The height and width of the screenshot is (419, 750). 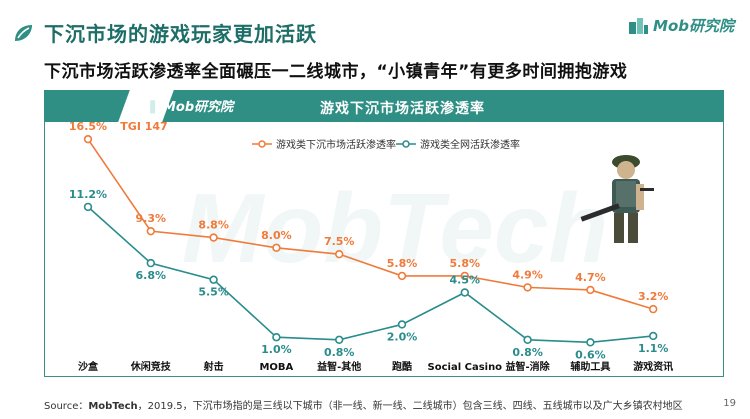 What do you see at coordinates (276, 367) in the screenshot?
I see `x-tick-label-3: MOBA` at bounding box center [276, 367].